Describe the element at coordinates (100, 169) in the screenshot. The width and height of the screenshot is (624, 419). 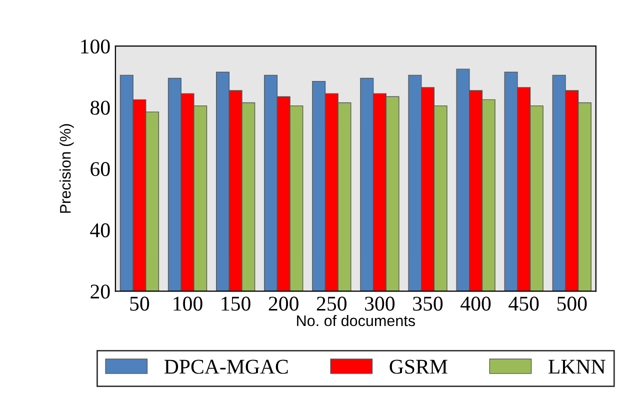
I see `y-tick-label: 60` at that location.